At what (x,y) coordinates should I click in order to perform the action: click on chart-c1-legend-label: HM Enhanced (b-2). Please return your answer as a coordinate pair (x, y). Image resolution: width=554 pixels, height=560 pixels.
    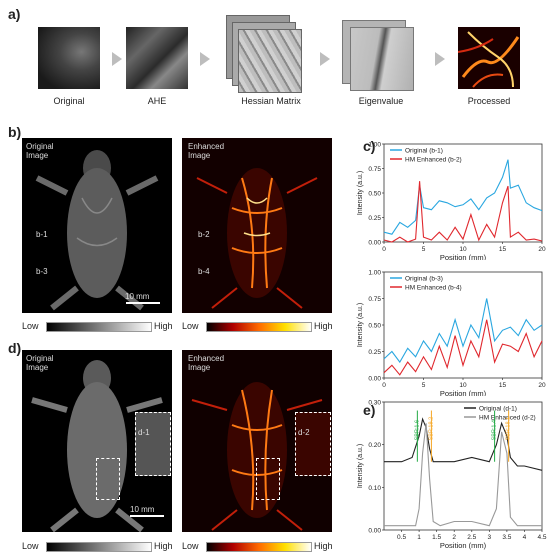
    Looking at the image, I should click on (433, 160).